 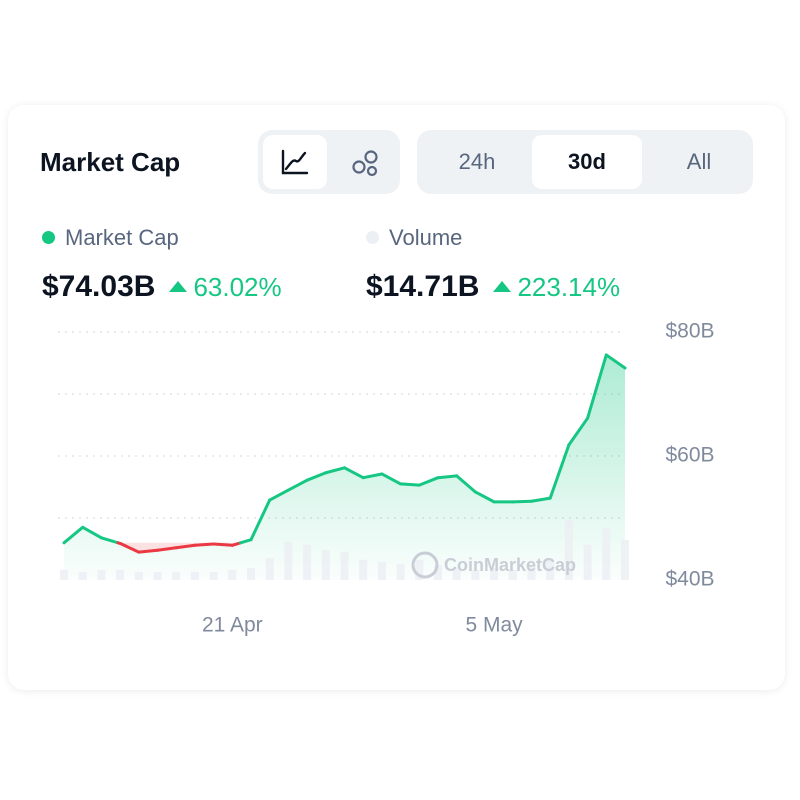 I want to click on time-tab: 30d, so click(x=587, y=162).